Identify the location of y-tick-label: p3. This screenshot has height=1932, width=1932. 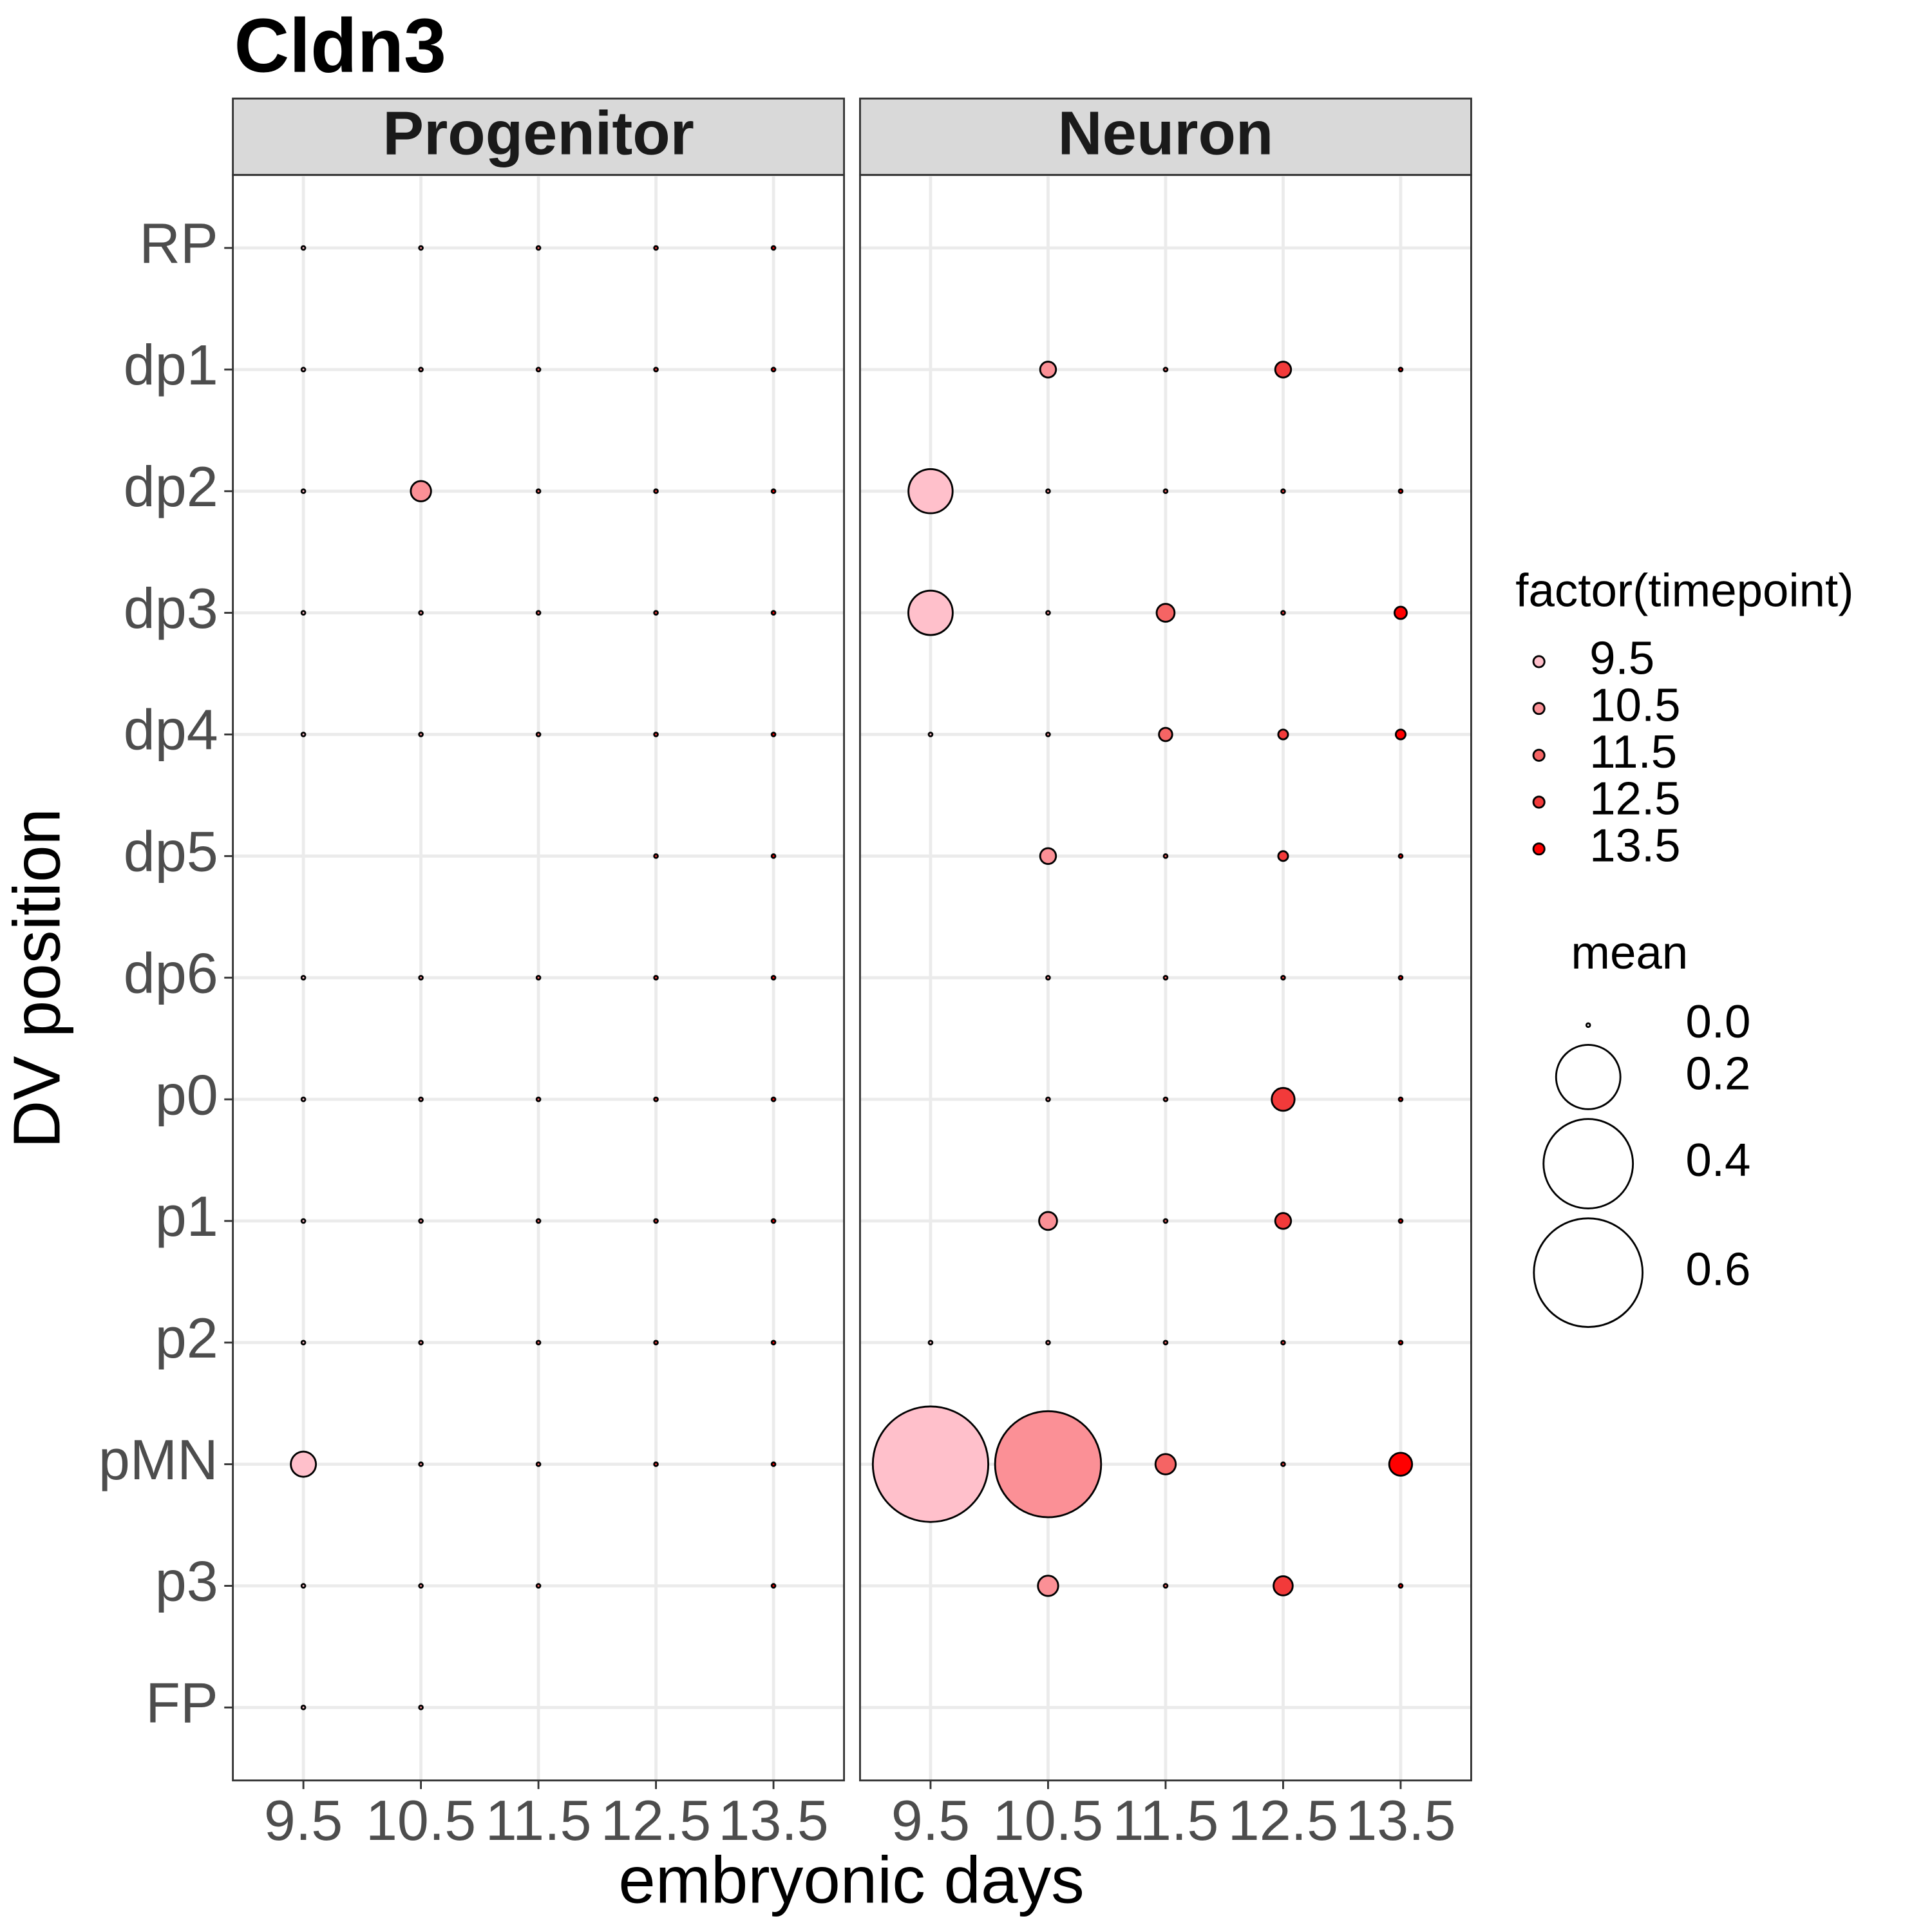
(186, 1581).